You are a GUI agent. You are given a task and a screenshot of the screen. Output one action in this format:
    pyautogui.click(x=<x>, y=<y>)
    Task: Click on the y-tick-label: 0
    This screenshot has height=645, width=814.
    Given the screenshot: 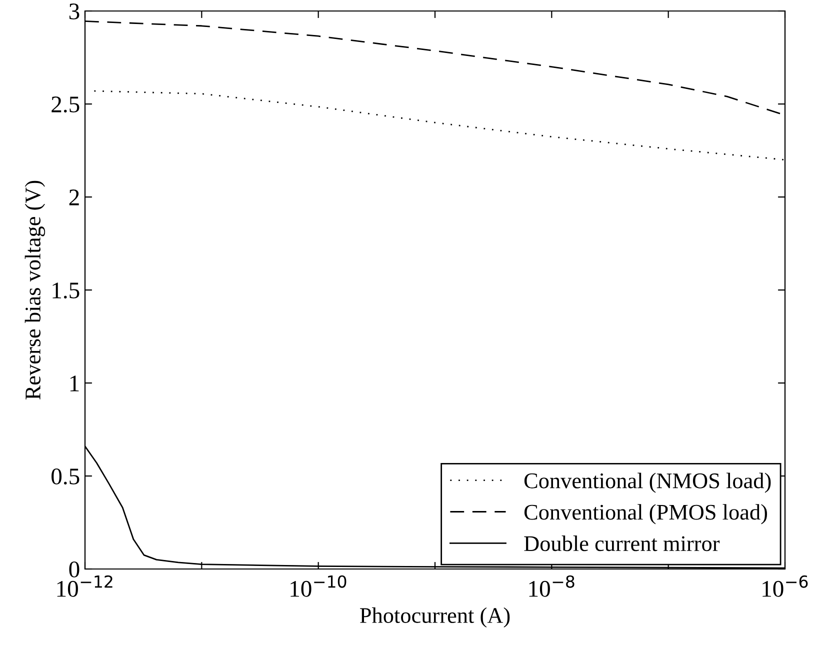 What is the action you would take?
    pyautogui.click(x=74, y=569)
    